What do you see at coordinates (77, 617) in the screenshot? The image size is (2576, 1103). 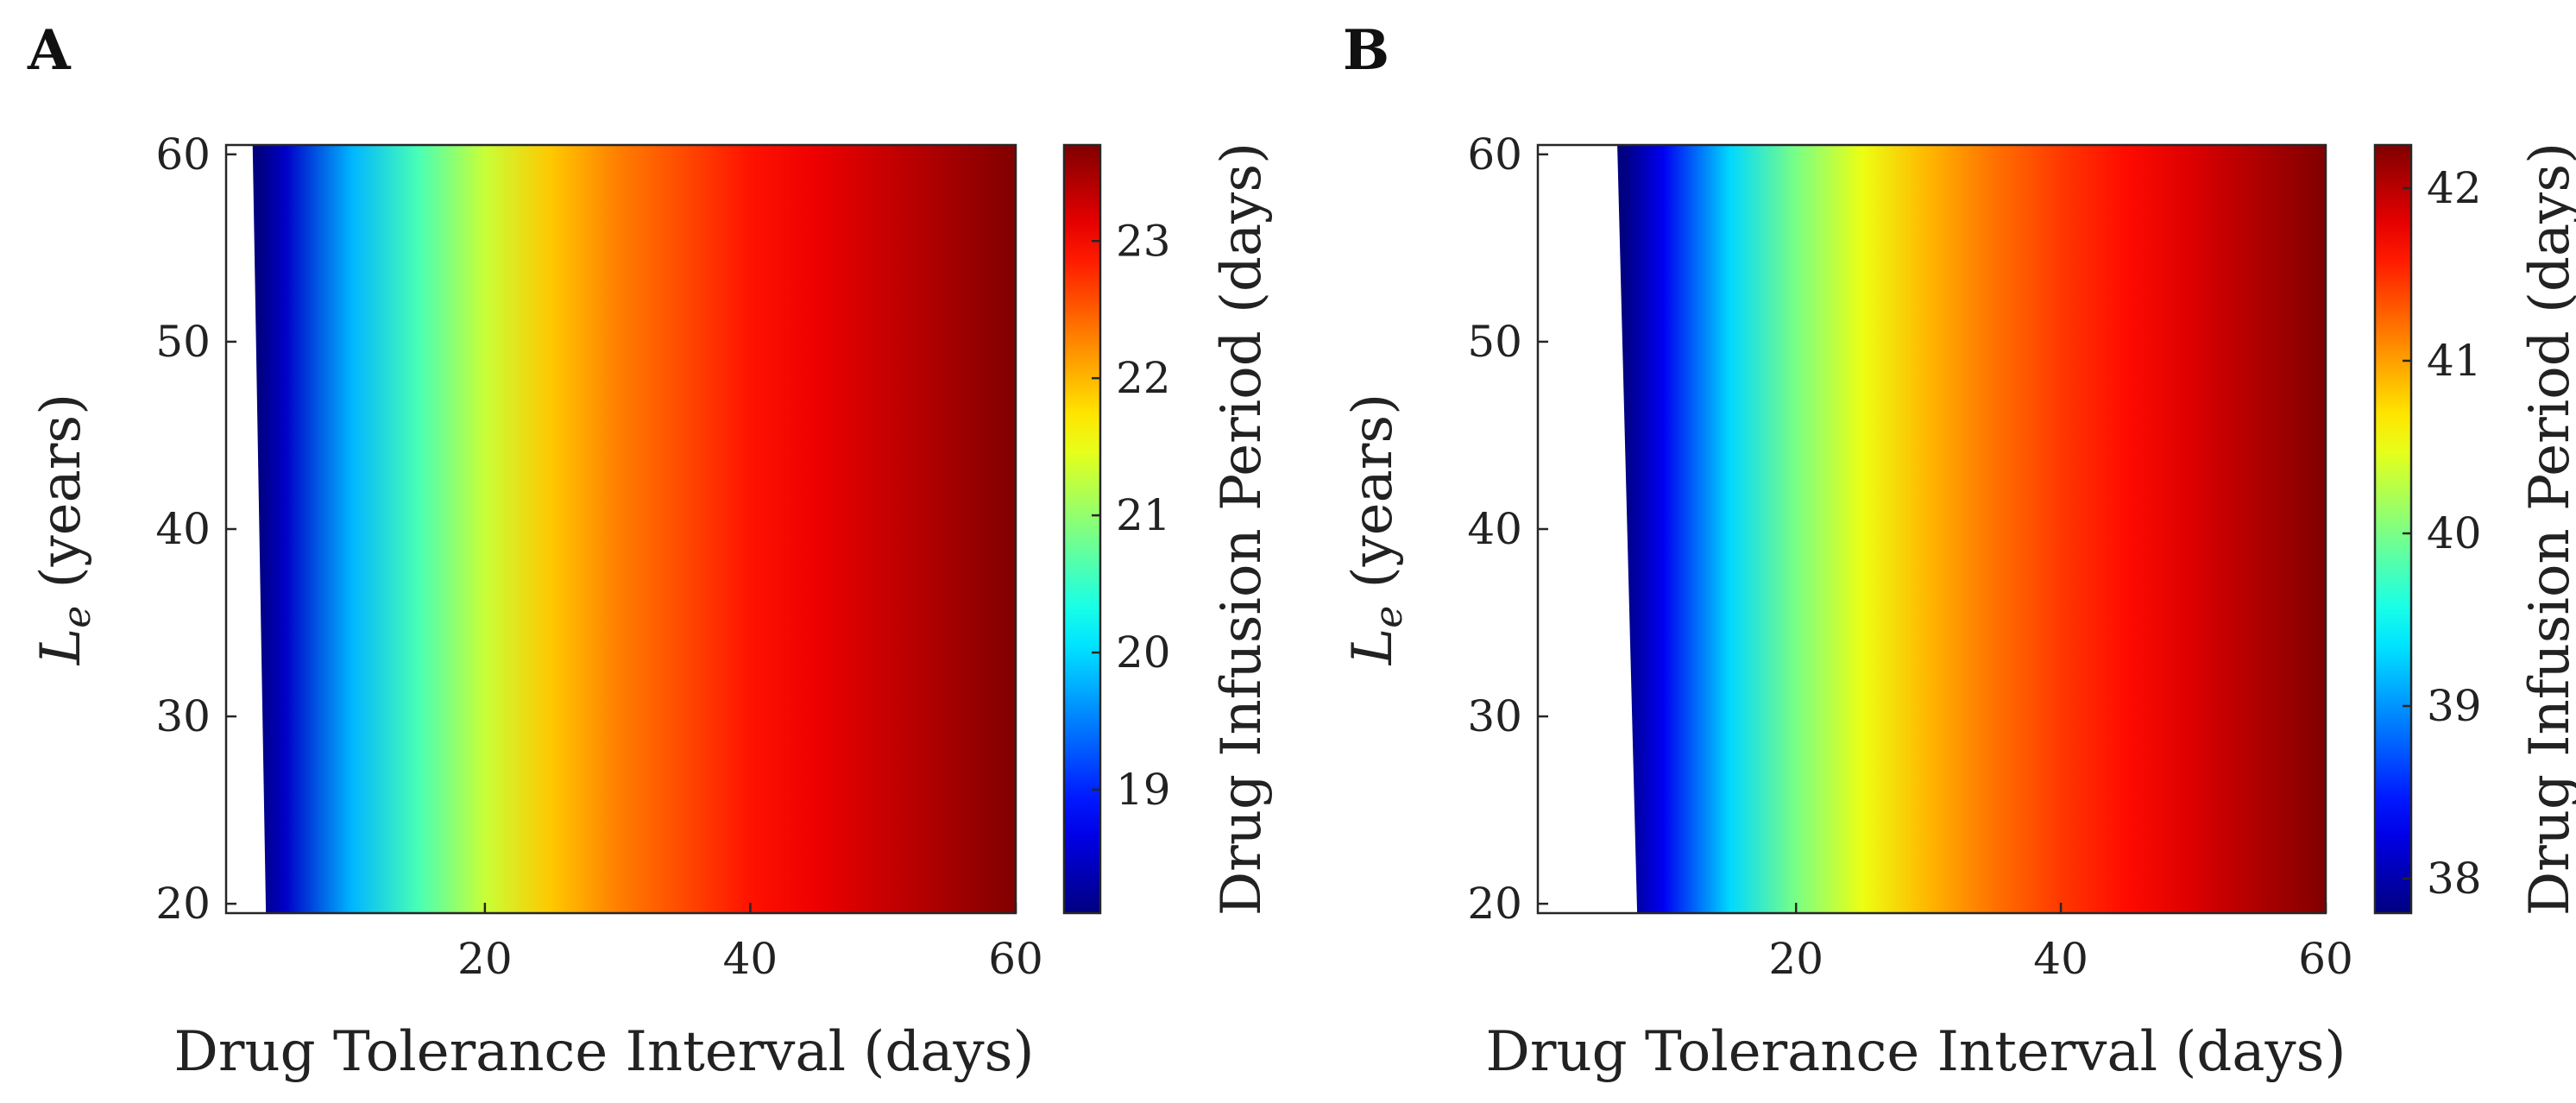 I see `panel-a-y-axis-subscript: e` at bounding box center [77, 617].